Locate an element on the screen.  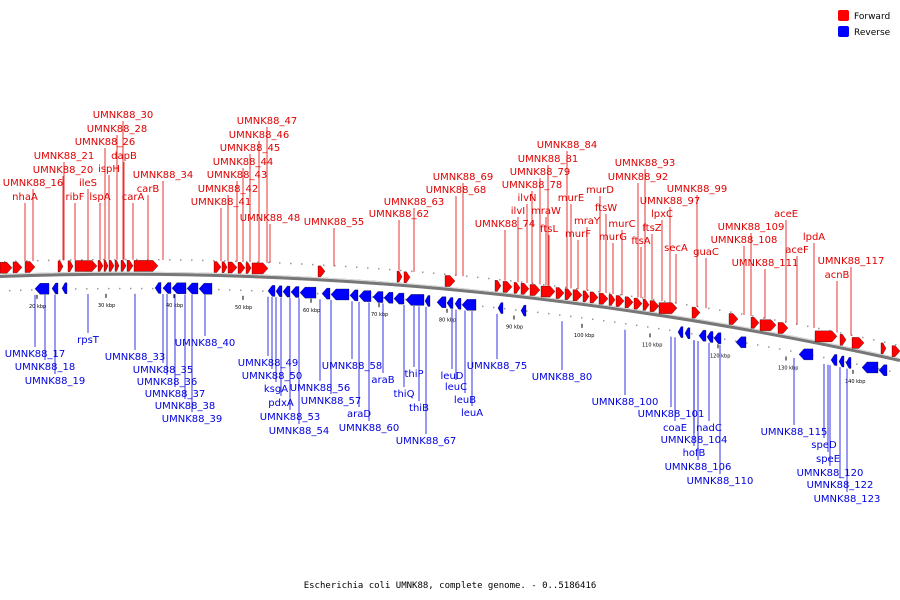
gene-label-umnk88-109: UMNK88_109 is located at coordinates (751, 227).